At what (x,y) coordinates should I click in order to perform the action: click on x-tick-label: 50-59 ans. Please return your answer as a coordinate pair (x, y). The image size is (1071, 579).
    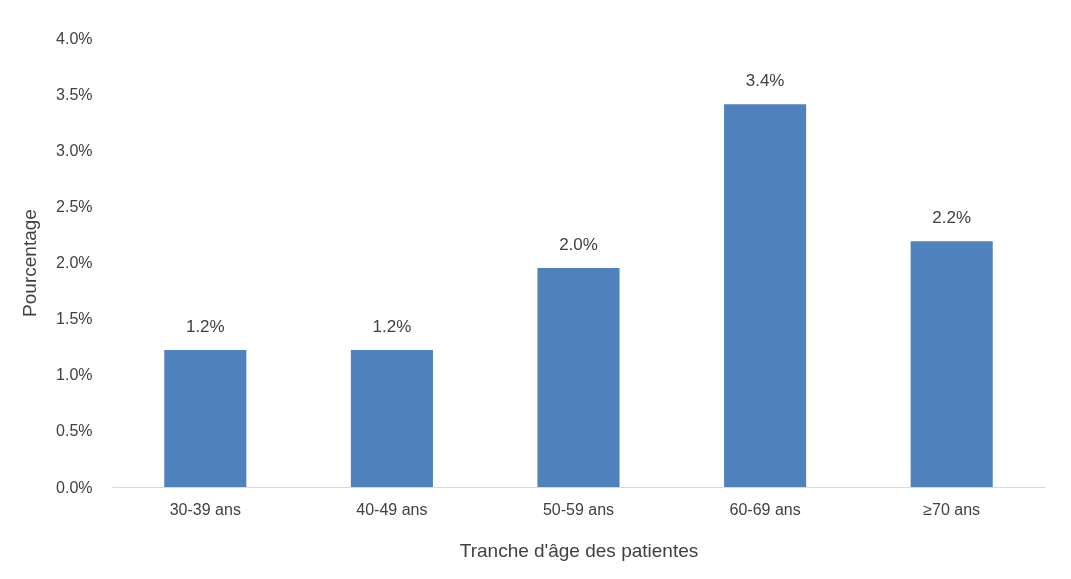
    Looking at the image, I should click on (578, 509).